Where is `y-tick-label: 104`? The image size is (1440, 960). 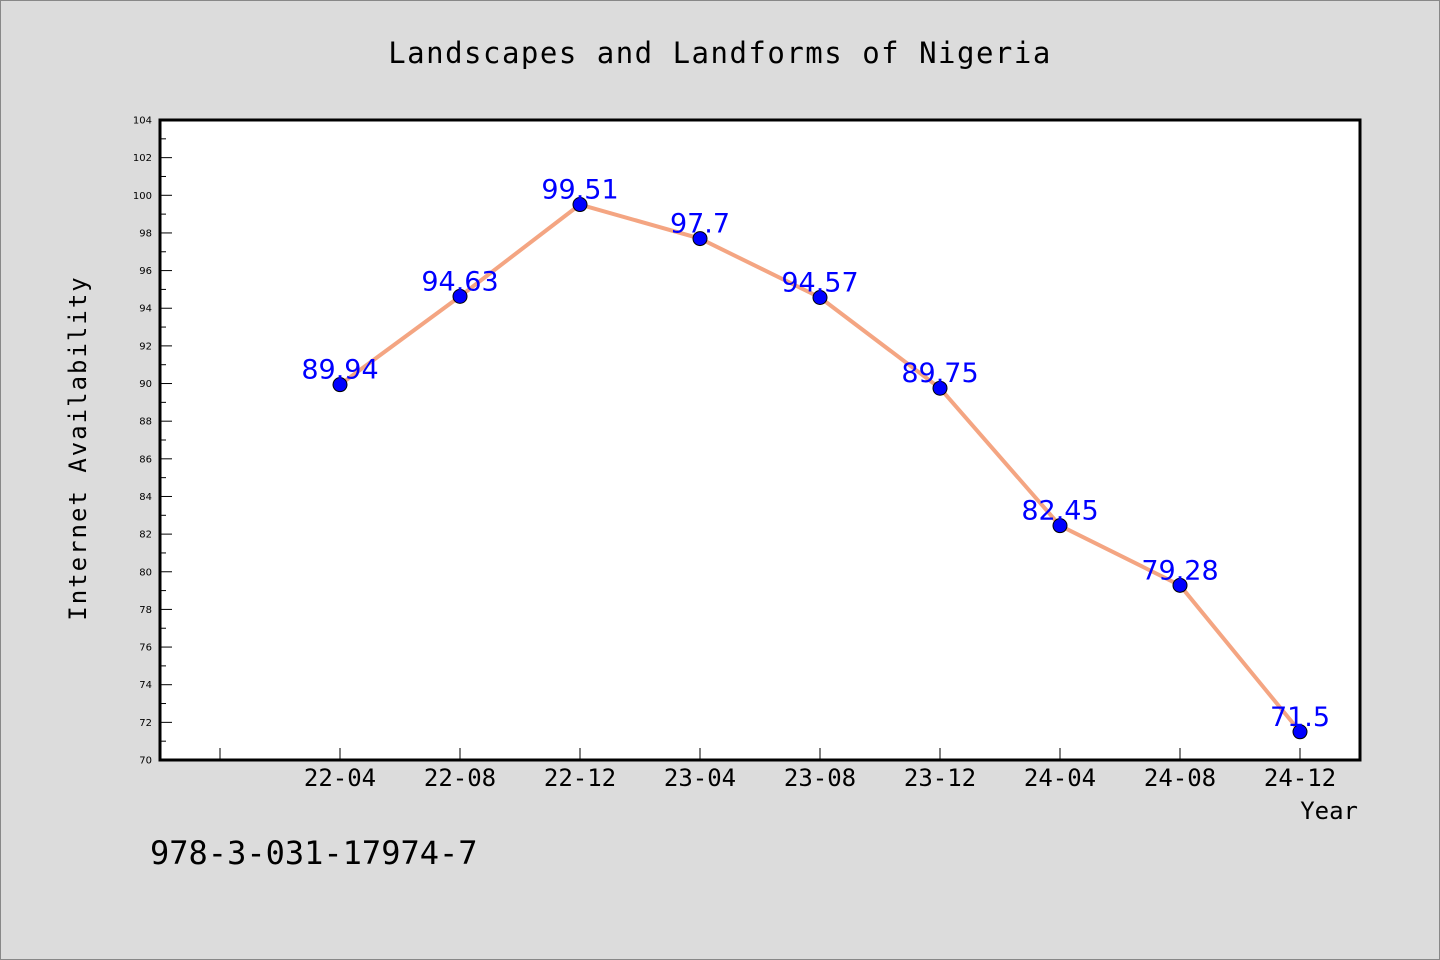 y-tick-label: 104 is located at coordinates (142, 121).